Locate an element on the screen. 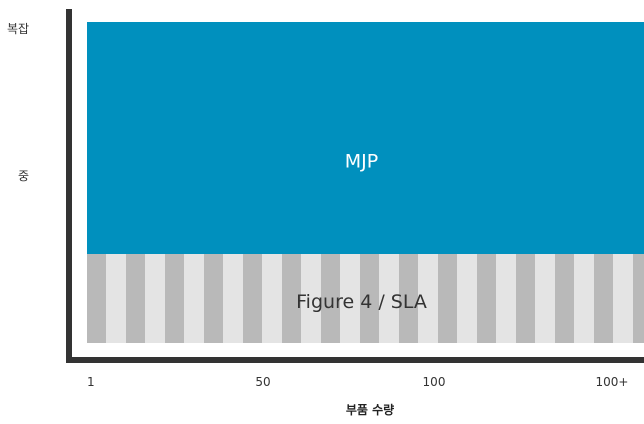  x-tick-label: 1 is located at coordinates (91, 382).